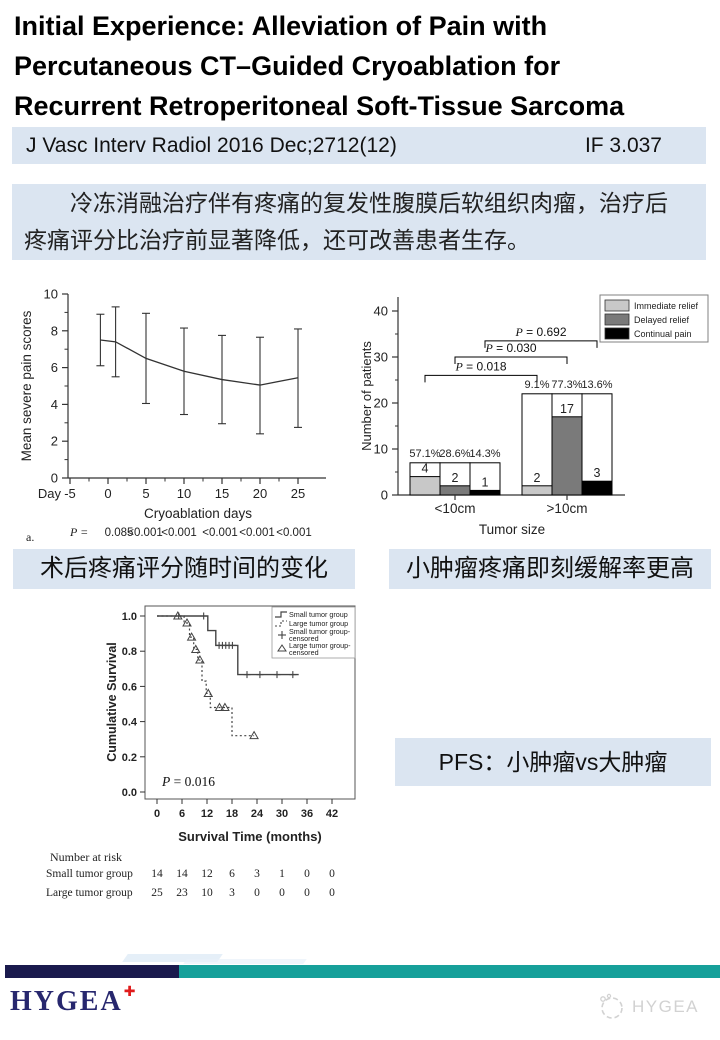  Describe the element at coordinates (232, 814) in the screenshot. I see `svg-text: 18` at that location.